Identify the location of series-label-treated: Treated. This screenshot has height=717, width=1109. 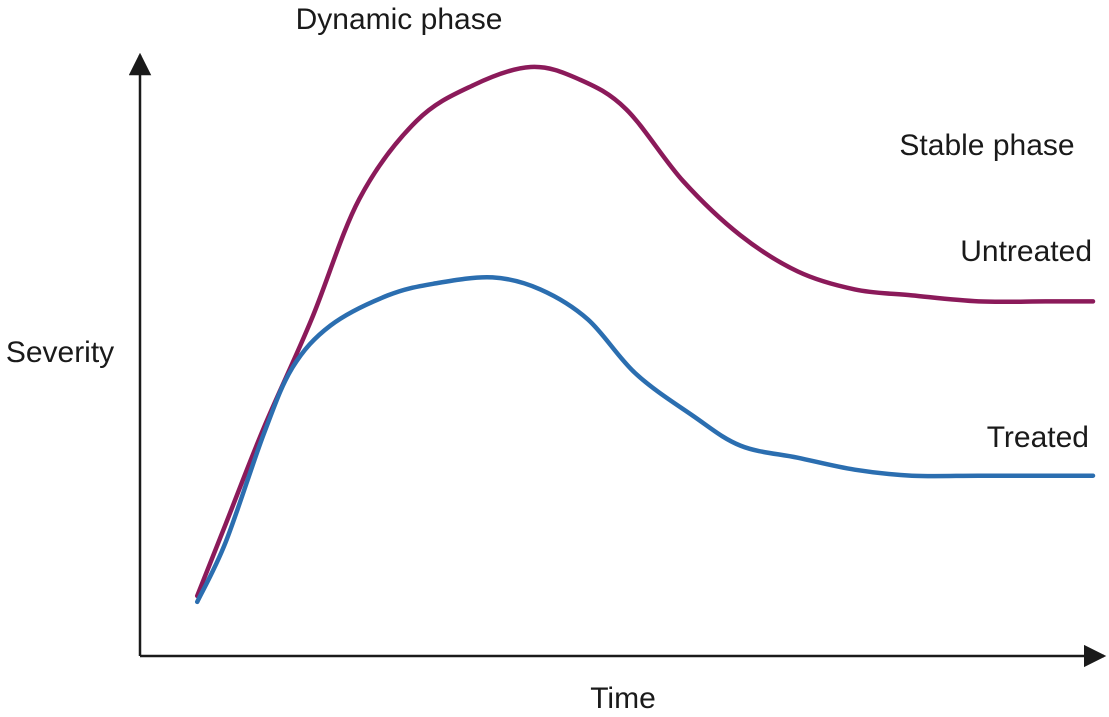
(1038, 437).